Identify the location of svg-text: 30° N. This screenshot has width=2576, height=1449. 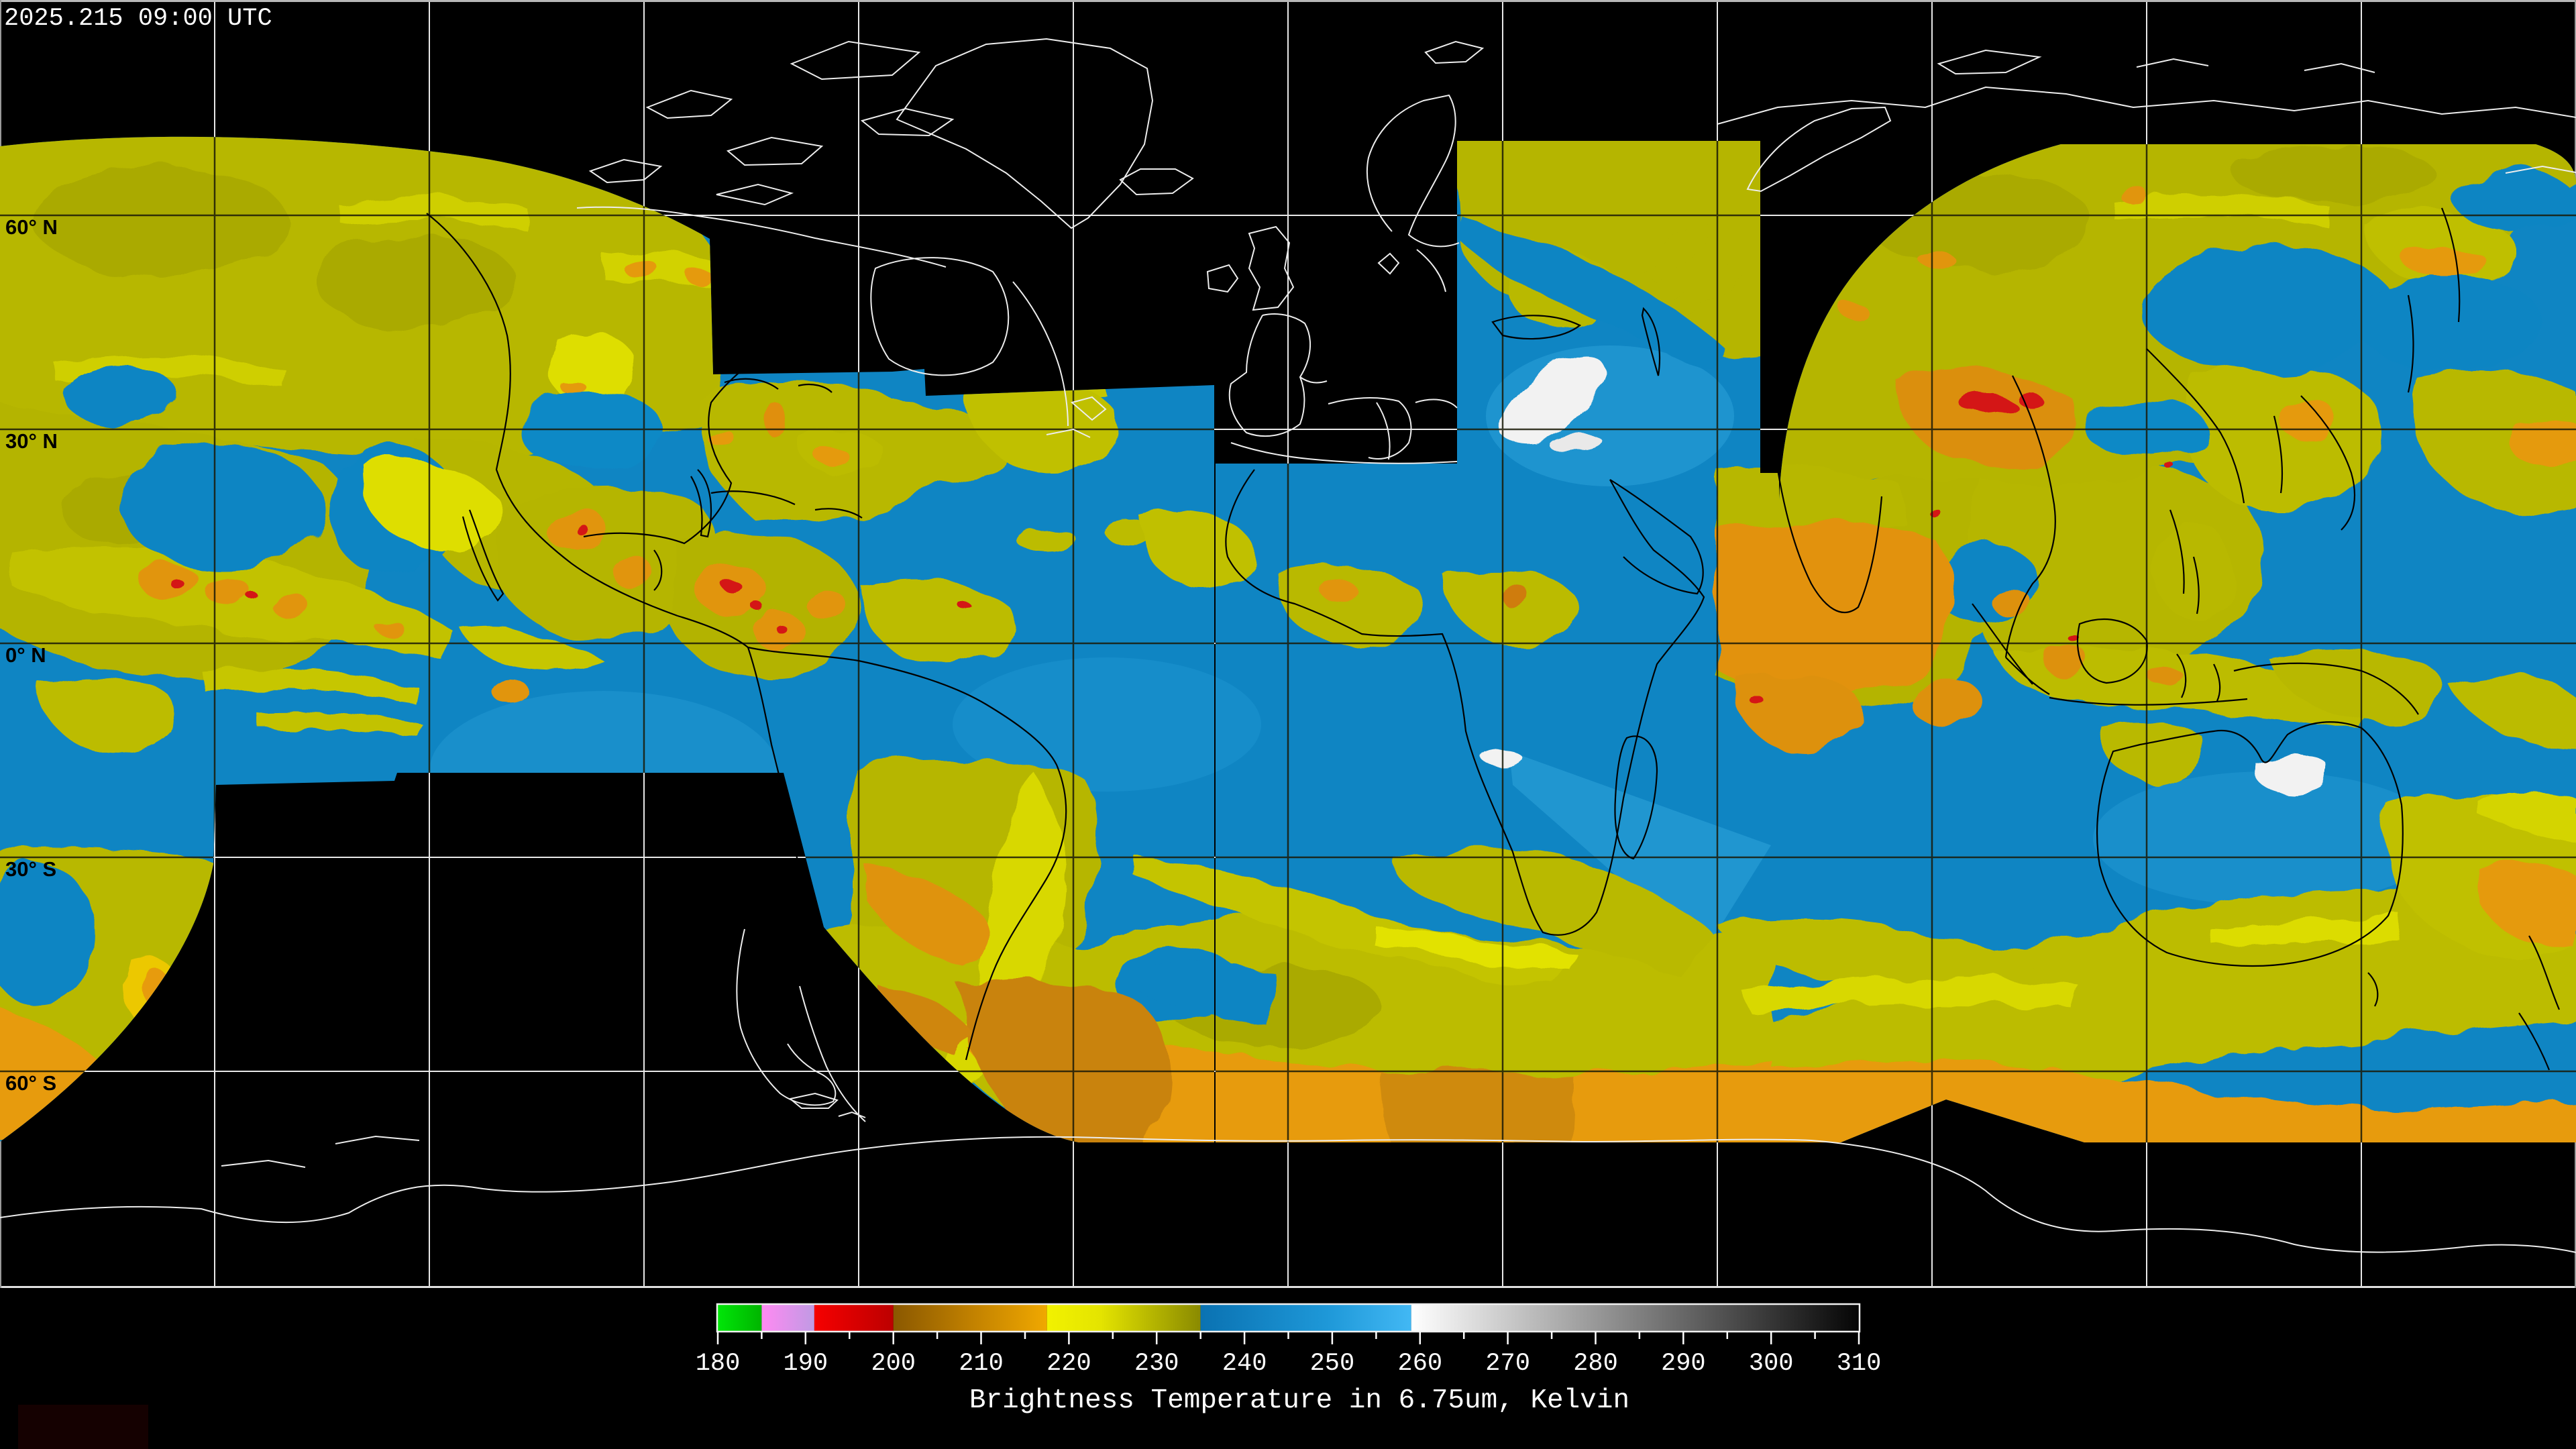
(31, 441).